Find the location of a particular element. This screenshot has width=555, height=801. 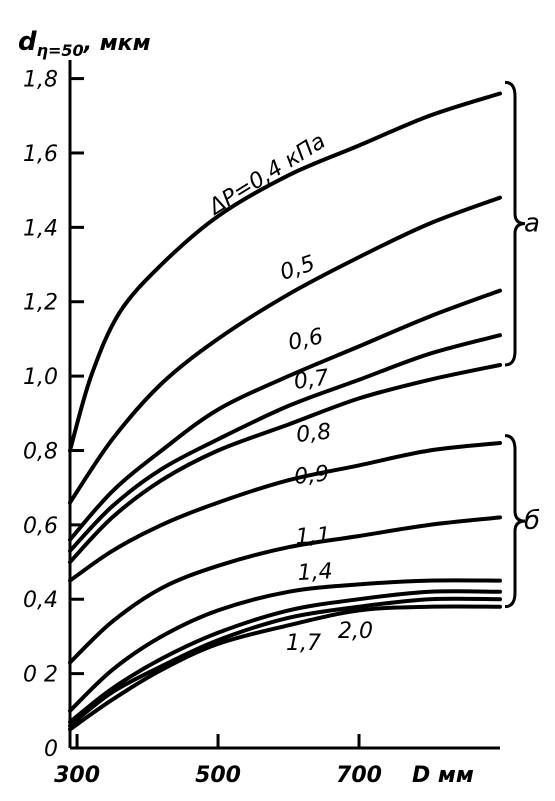

y-tick-label: 0,6 is located at coordinates (40, 526).